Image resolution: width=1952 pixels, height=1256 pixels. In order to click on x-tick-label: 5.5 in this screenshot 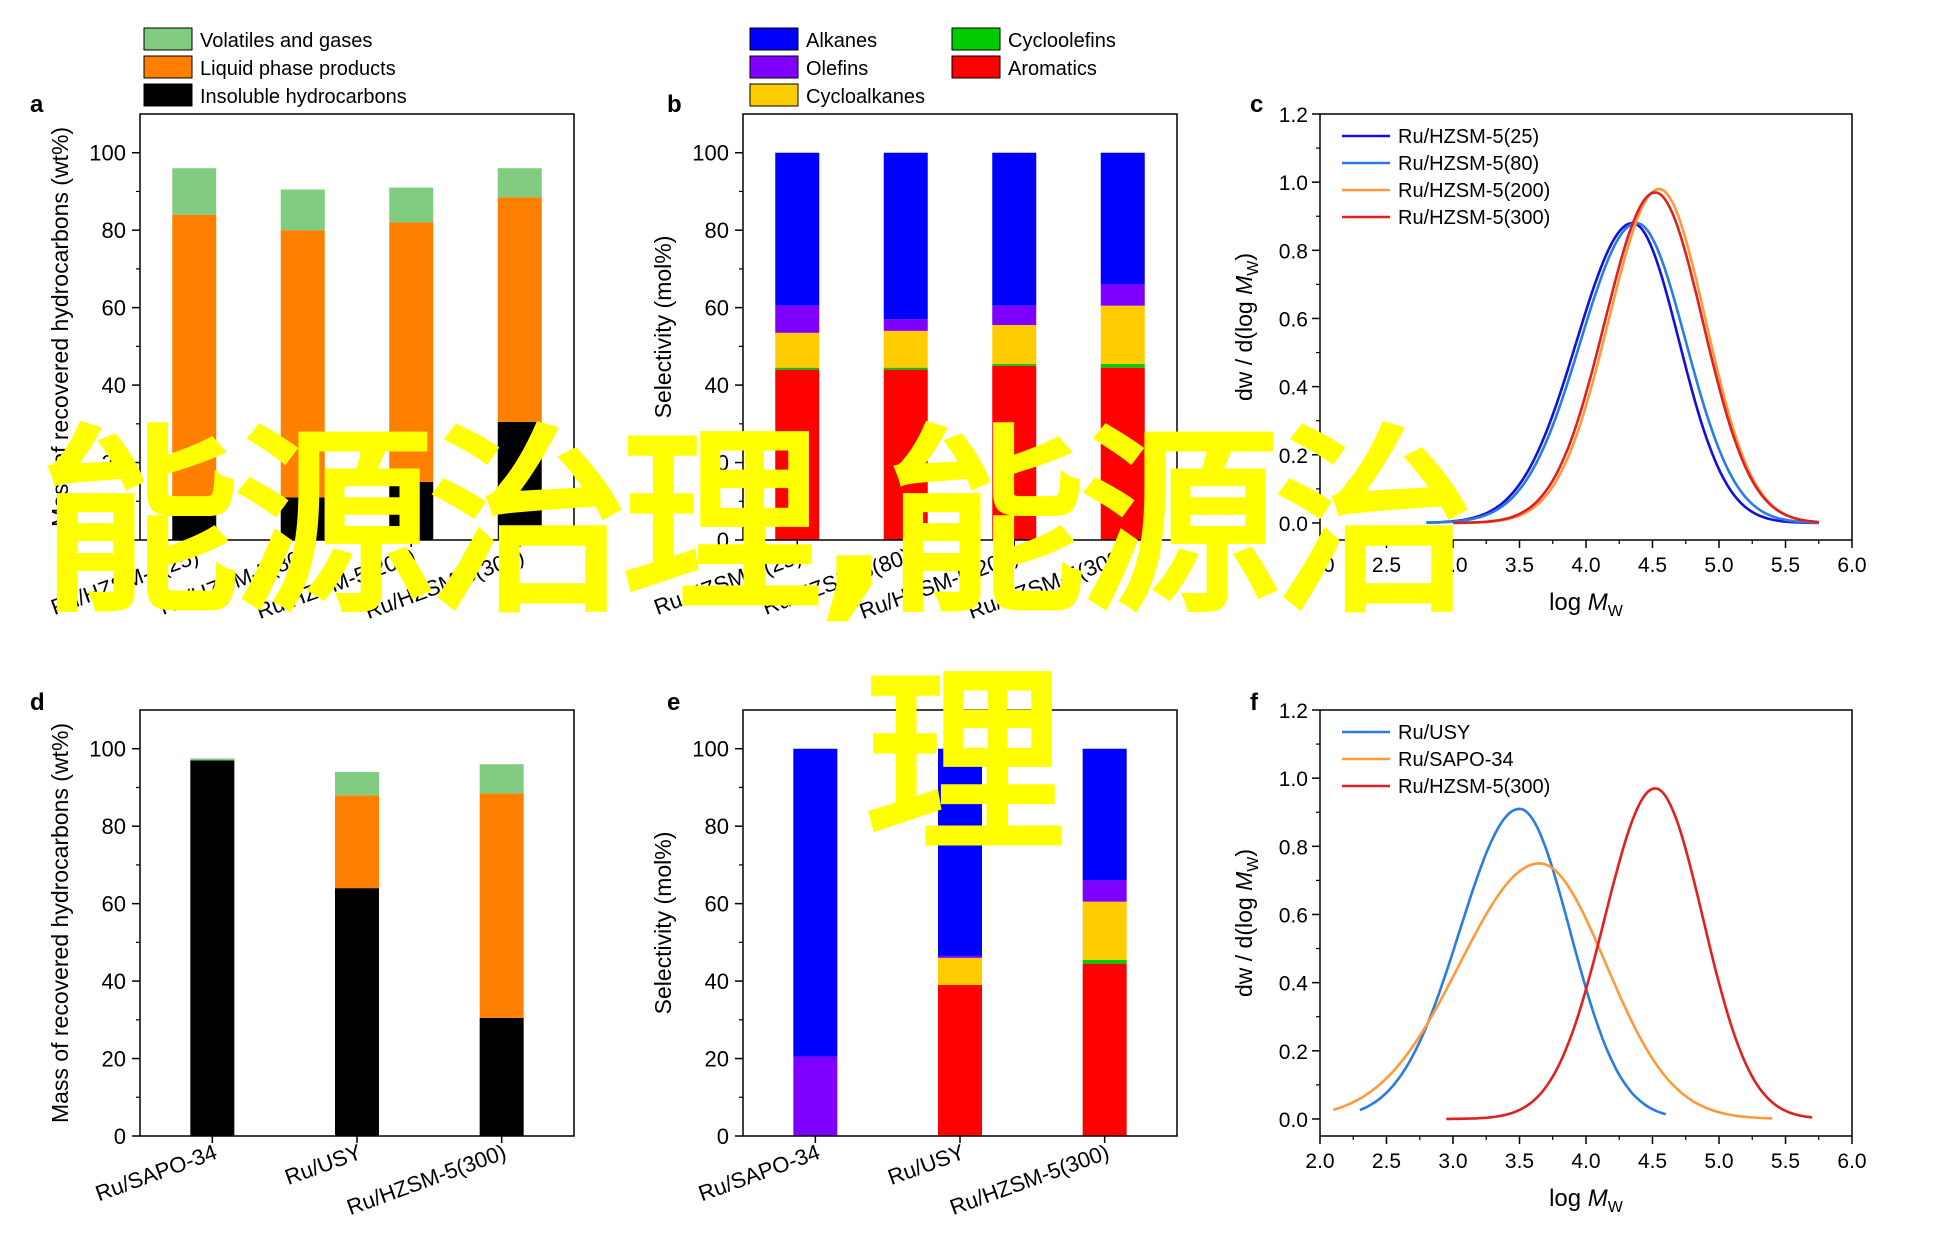, I will do `click(1785, 1161)`.